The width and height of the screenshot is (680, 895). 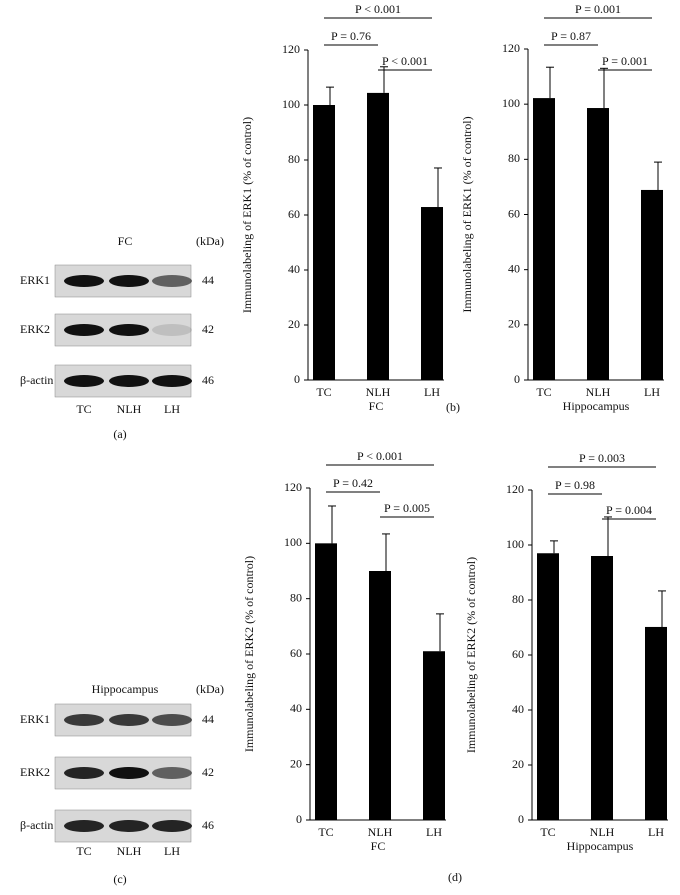 What do you see at coordinates (378, 846) in the screenshot?
I see `x-axis-label: FC` at bounding box center [378, 846].